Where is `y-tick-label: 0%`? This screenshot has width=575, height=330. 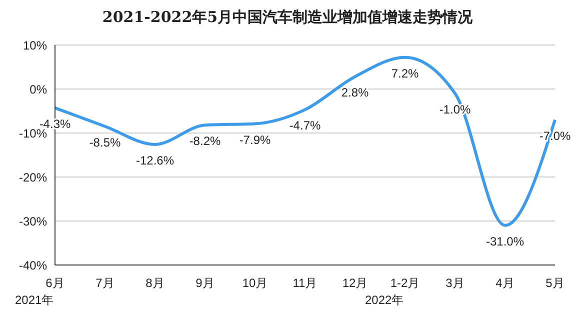
y-tick-label: 0% is located at coordinates (39, 89).